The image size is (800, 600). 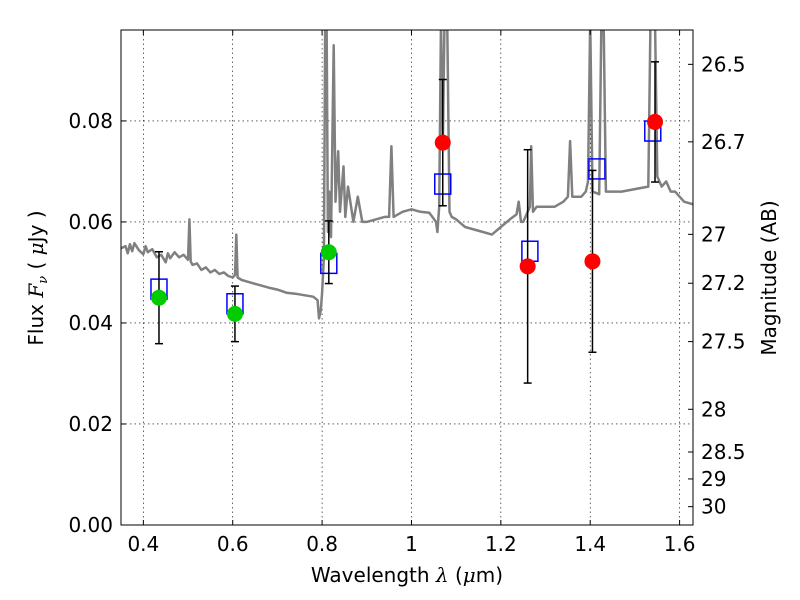 What do you see at coordinates (723, 64) in the screenshot?
I see `y2-tick-label: 26.5` at bounding box center [723, 64].